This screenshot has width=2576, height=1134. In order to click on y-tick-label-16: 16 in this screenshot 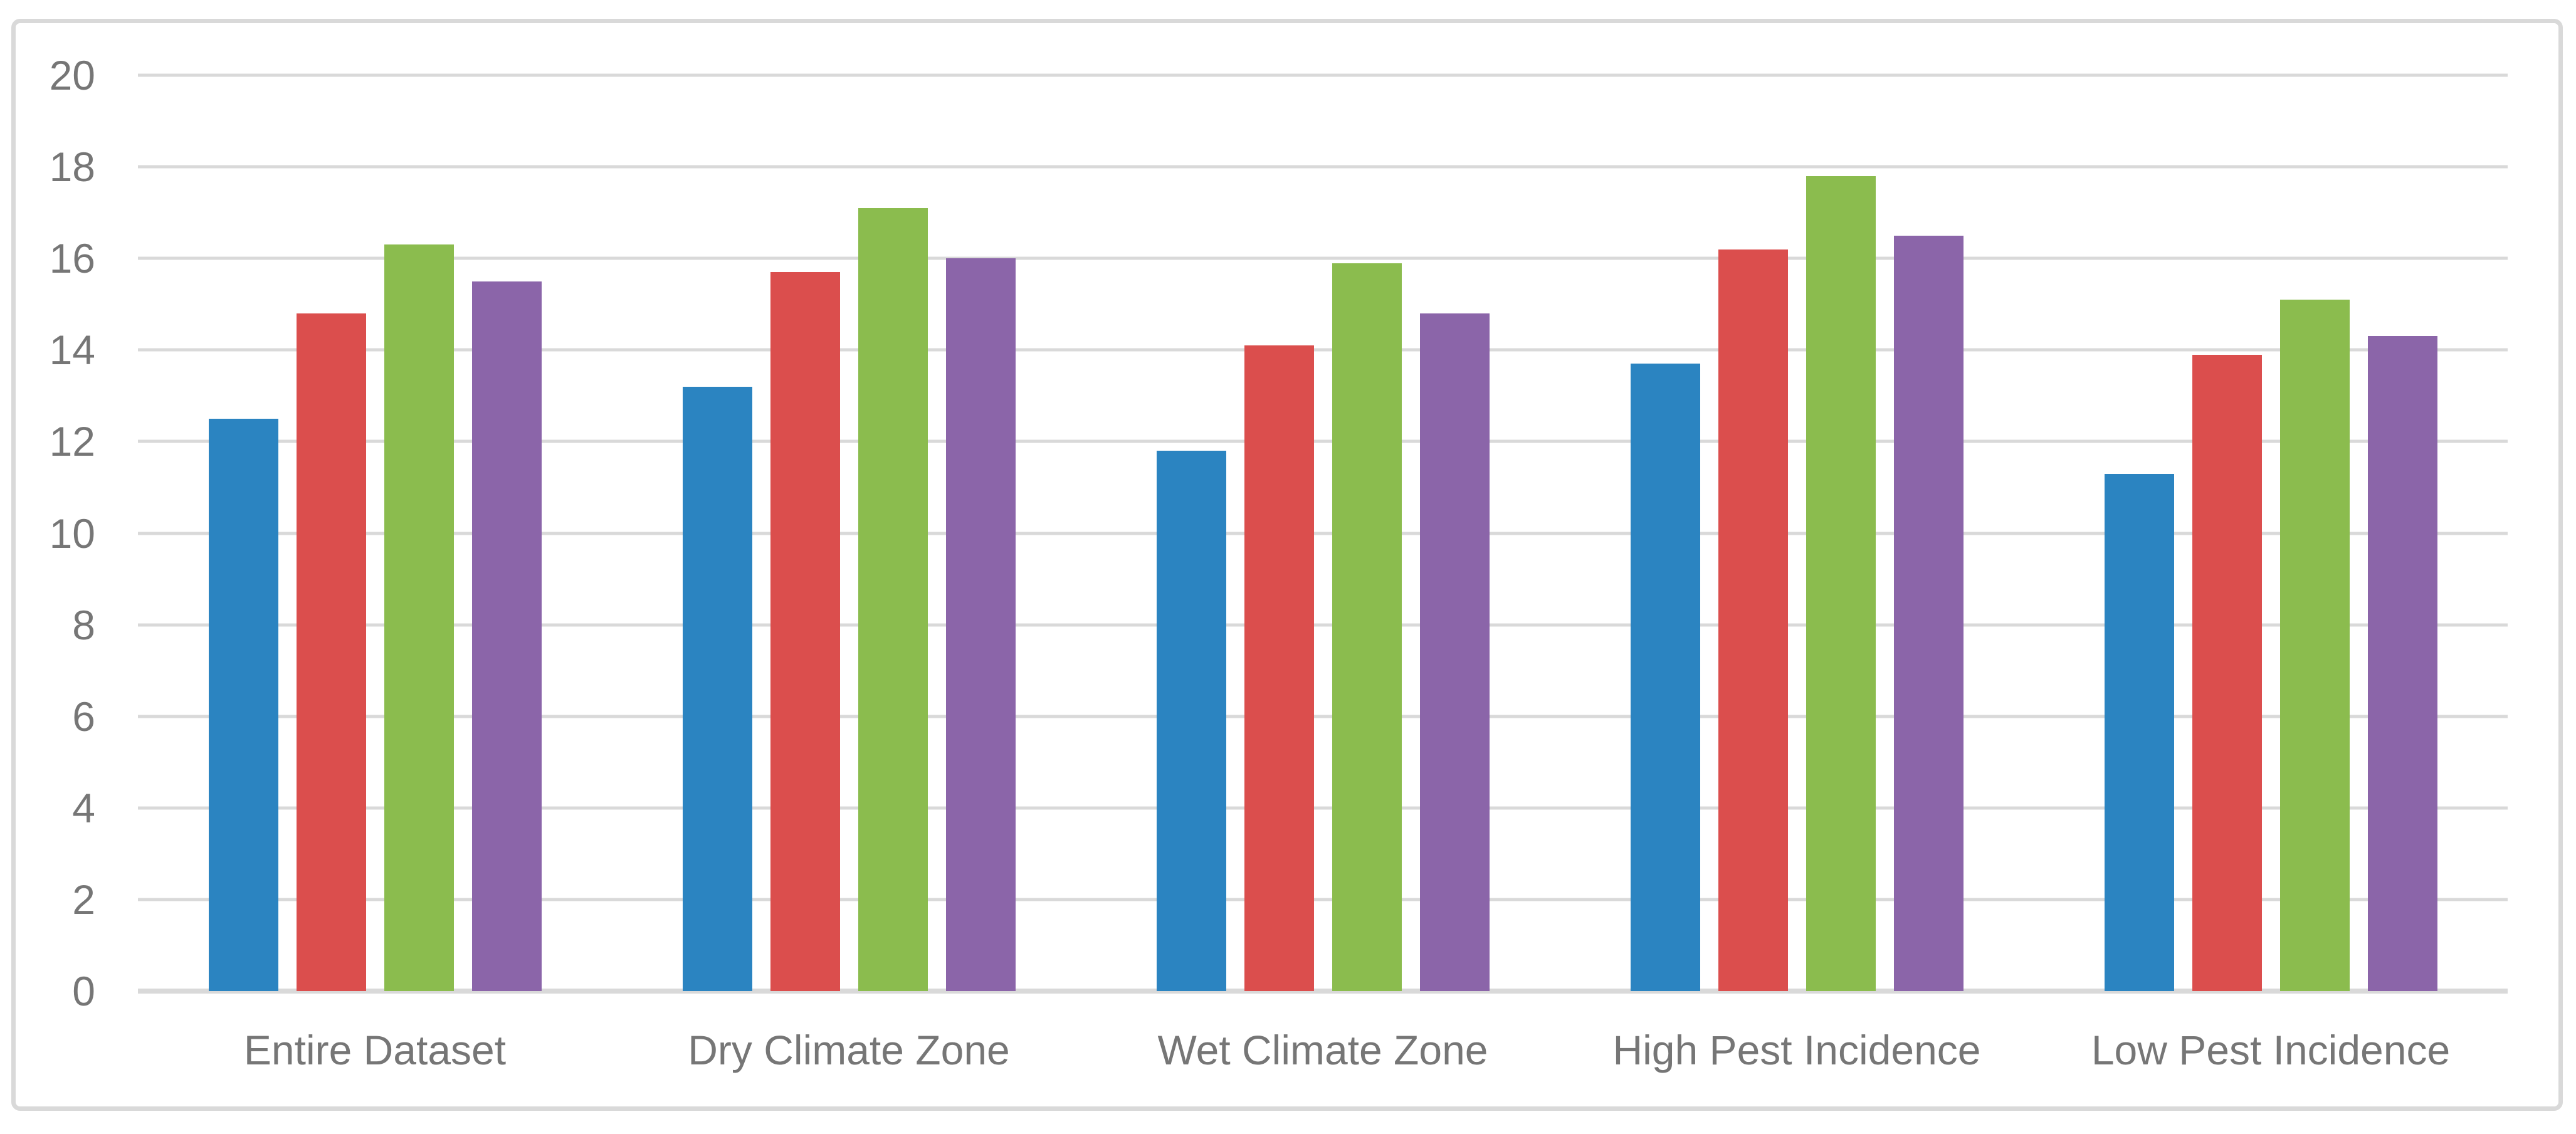, I will do `click(72, 259)`.